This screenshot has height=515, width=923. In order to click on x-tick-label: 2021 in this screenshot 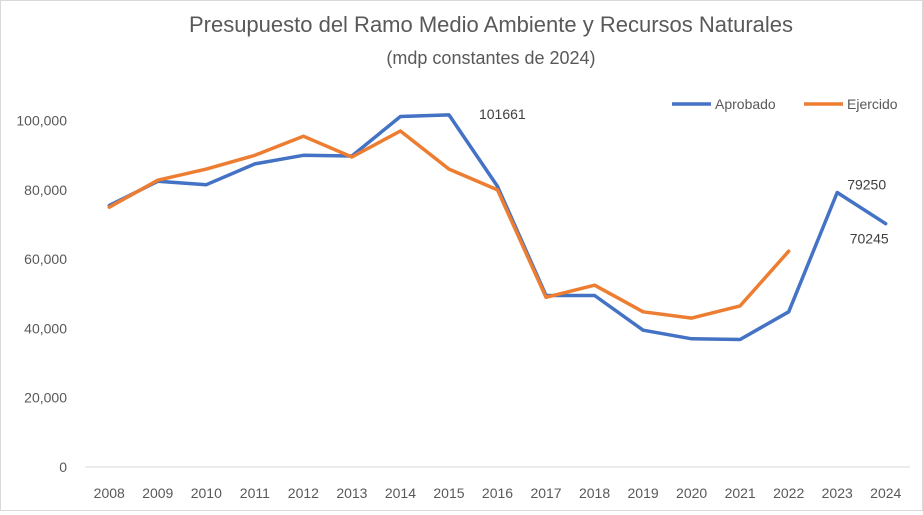, I will do `click(740, 493)`.